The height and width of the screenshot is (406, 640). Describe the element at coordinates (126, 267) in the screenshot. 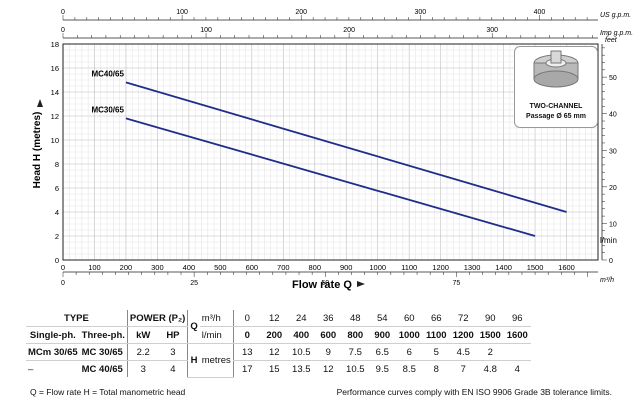

I see `x-tick-label: 200` at that location.